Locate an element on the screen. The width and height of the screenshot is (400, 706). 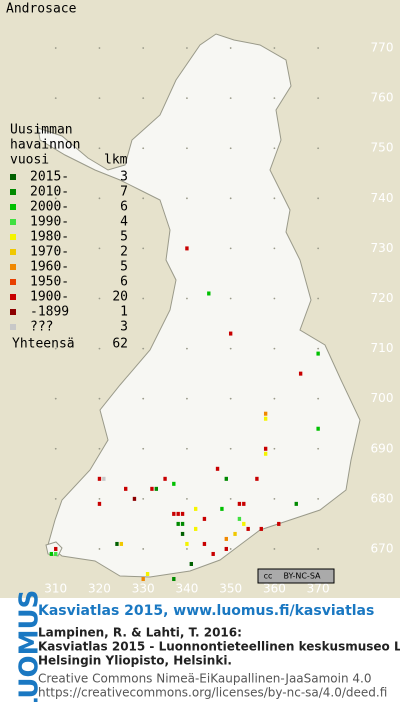
citation-line: Lampinen, R. & Lahti, T. 2016: is located at coordinates (140, 633).